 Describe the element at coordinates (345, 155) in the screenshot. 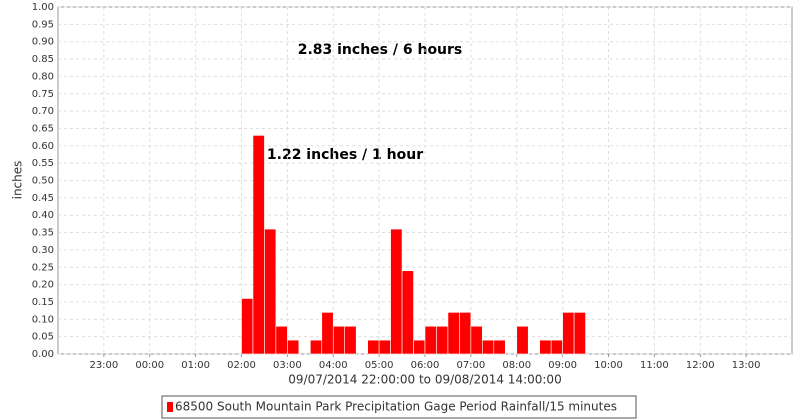

I see `annotation: 1.22 inches / 1 hour` at that location.